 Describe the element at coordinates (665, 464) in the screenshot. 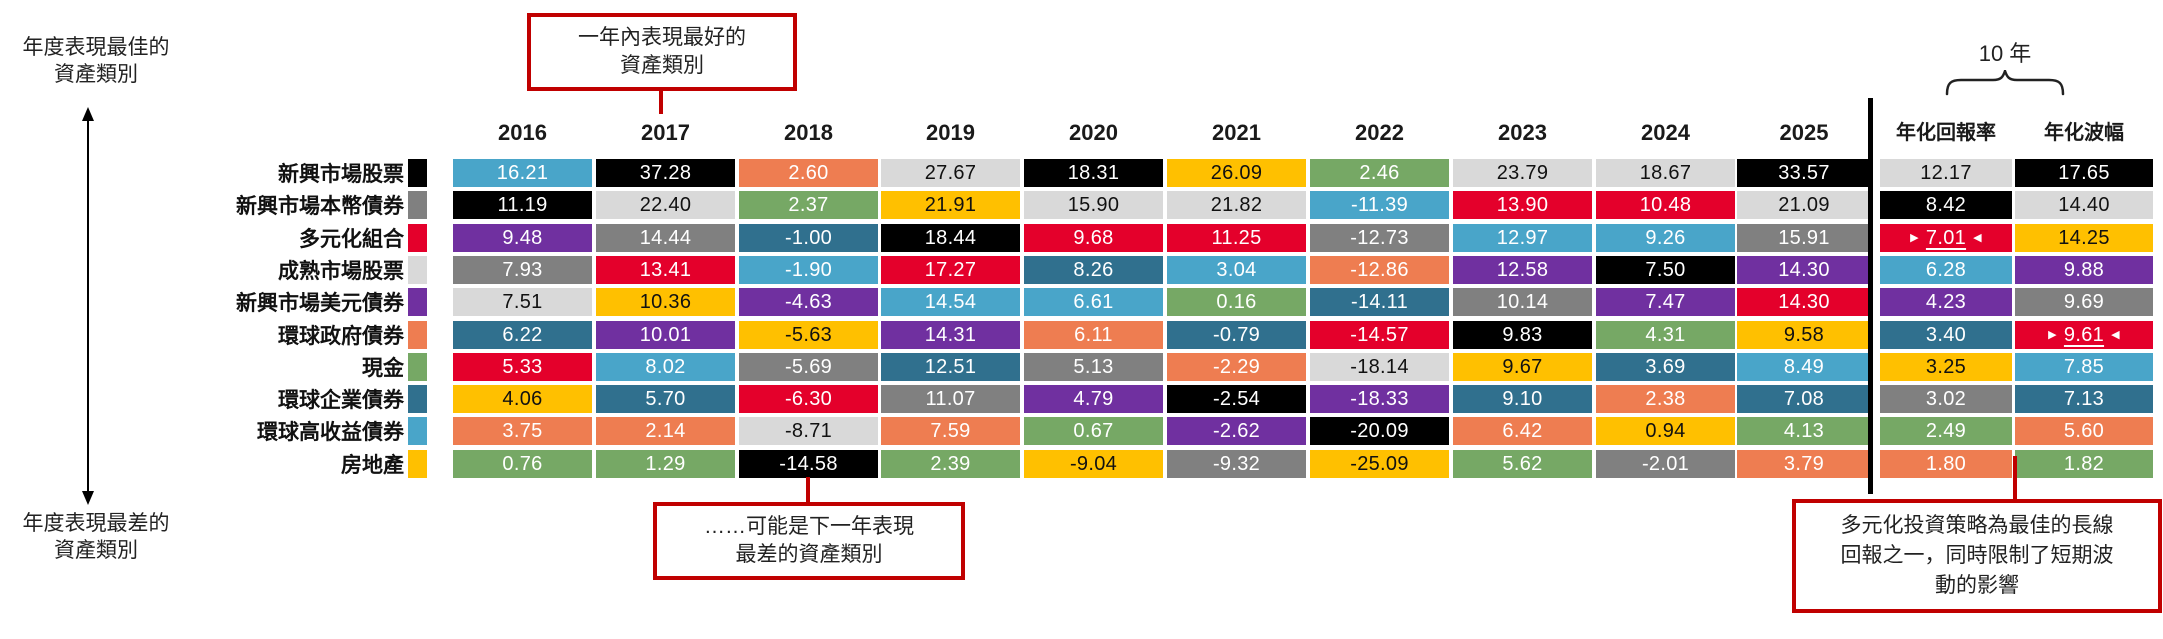

I see `cell-2017-rank10-cash: 1.29` at that location.